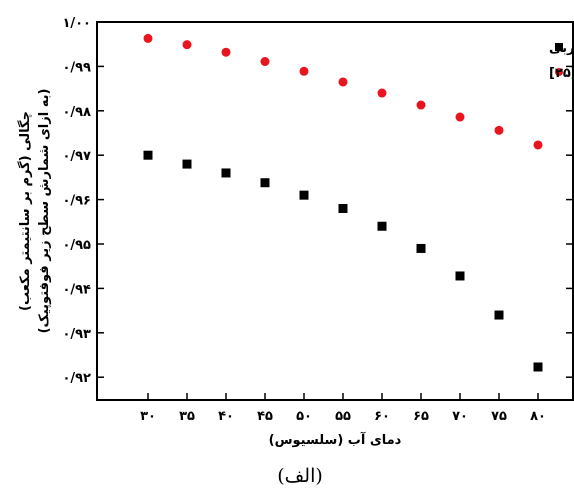 The image size is (574, 493). What do you see at coordinates (304, 416) in the screenshot?
I see `x-tick-label: ۵۰` at bounding box center [304, 416].